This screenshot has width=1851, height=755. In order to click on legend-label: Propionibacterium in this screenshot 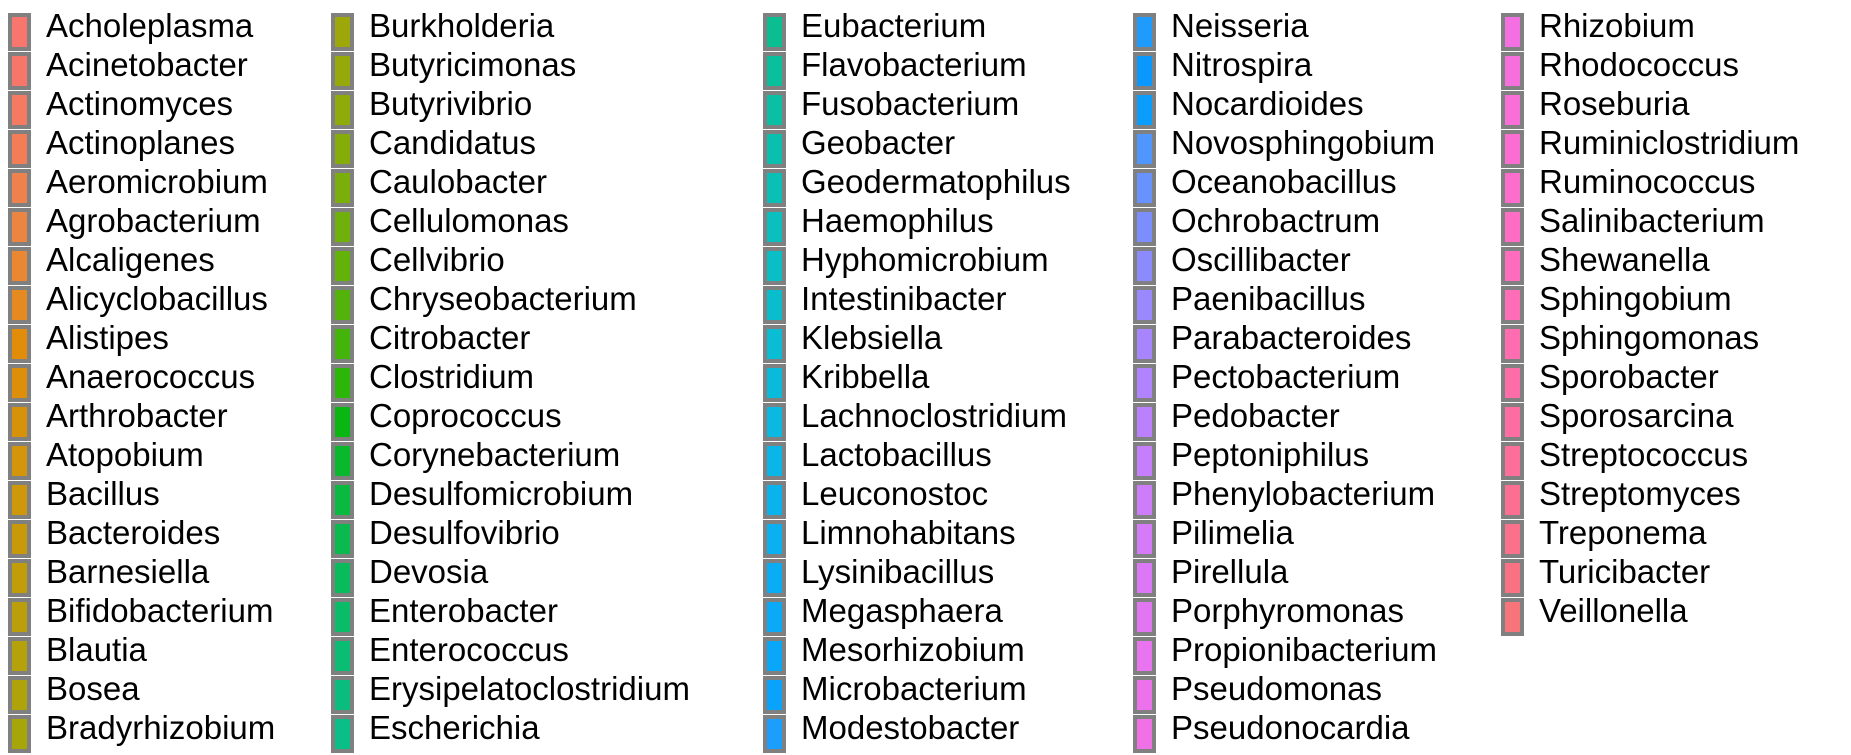, I will do `click(1304, 649)`.